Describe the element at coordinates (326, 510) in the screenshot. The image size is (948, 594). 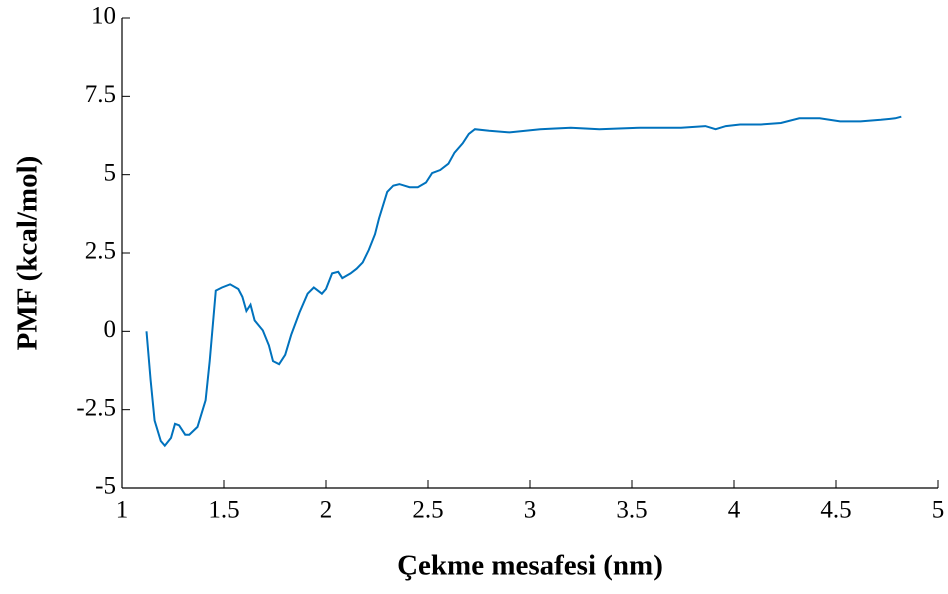
I see `x-tick-label: 2` at that location.